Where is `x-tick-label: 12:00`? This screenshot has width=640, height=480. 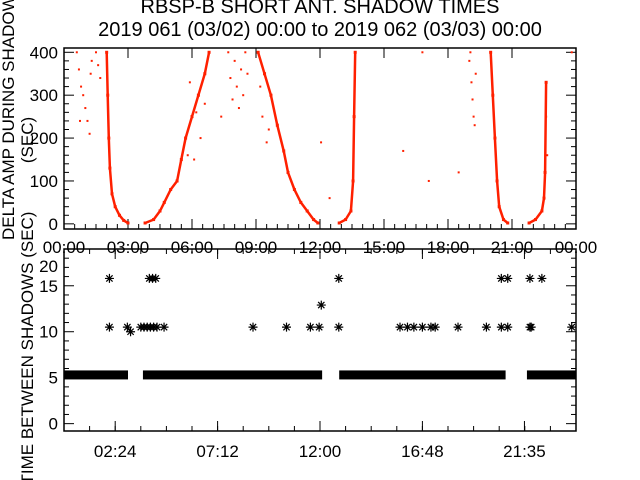 x-tick-label: 12:00 is located at coordinates (320, 247).